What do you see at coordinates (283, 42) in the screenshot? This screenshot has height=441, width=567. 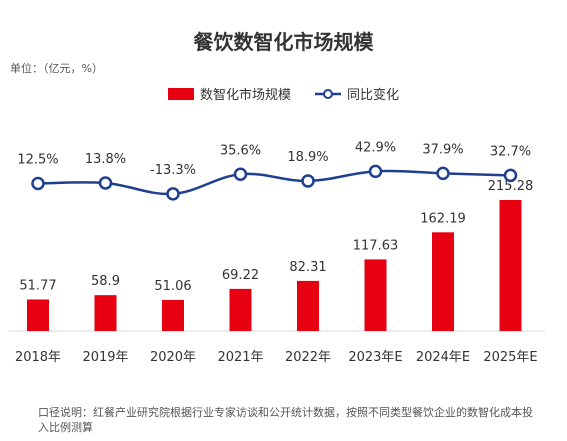 I see `chart-title: 餐饮数智化市场规模` at bounding box center [283, 42].